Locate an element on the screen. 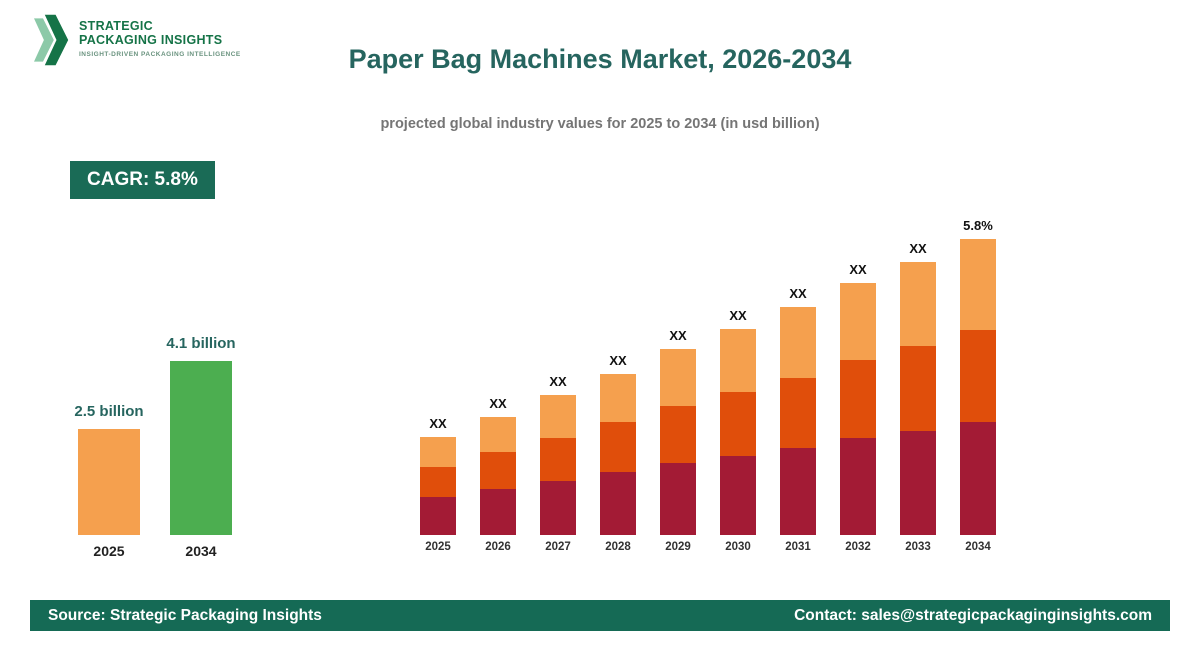 The height and width of the screenshot is (650, 1200). category-label: 2030 is located at coordinates (738, 547).